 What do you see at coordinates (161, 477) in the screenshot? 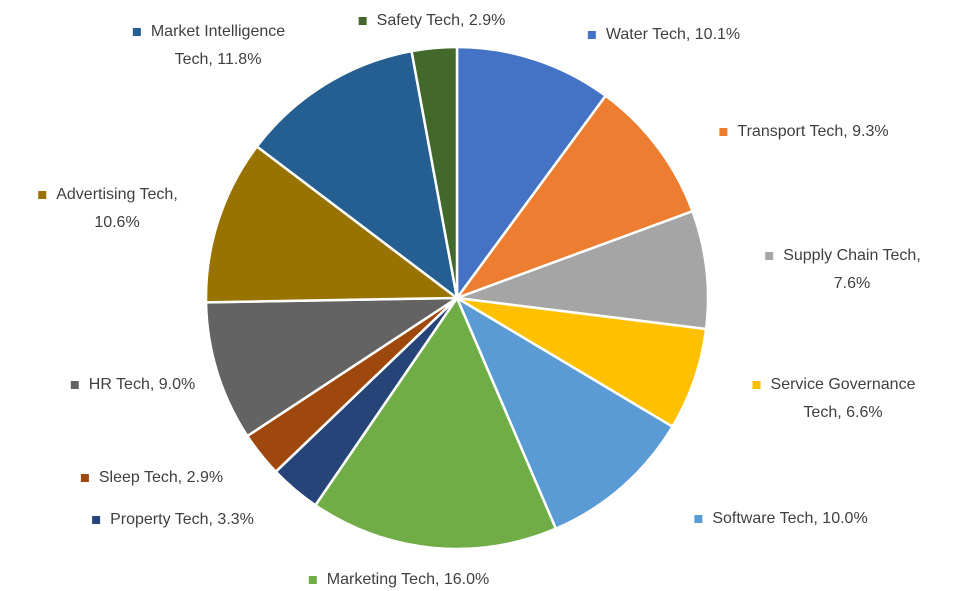
I see `data-label: Sleep Tech, 2.9%` at bounding box center [161, 477].